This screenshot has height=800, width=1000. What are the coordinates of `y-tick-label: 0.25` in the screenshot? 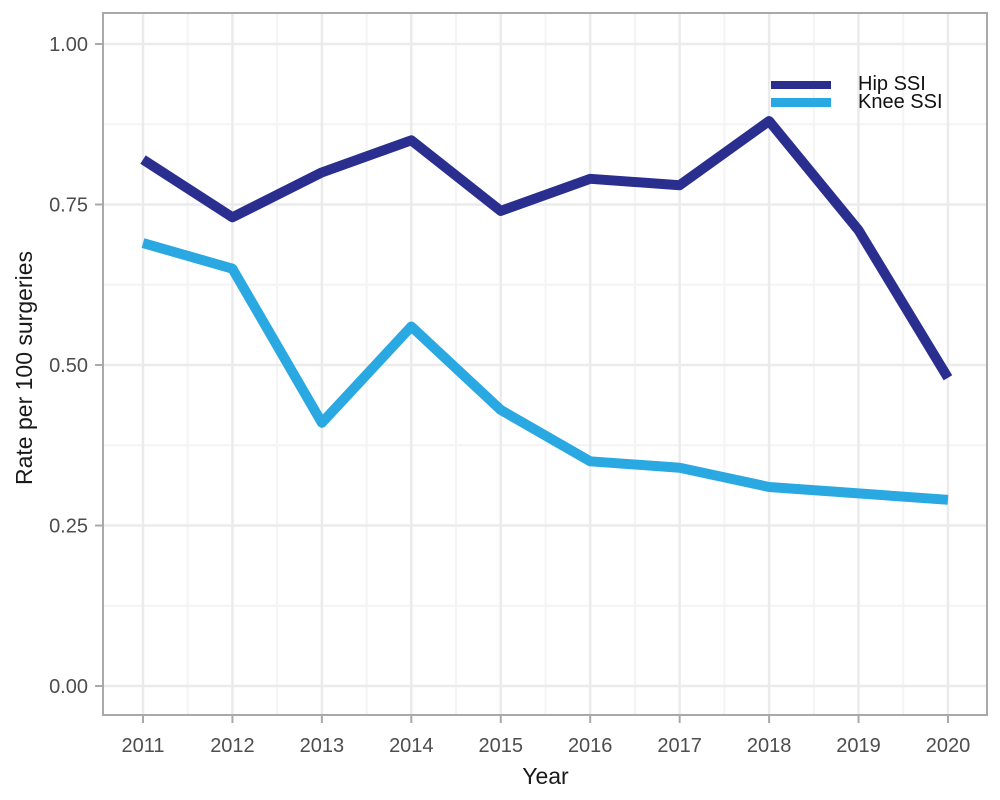 It's located at (68, 527).